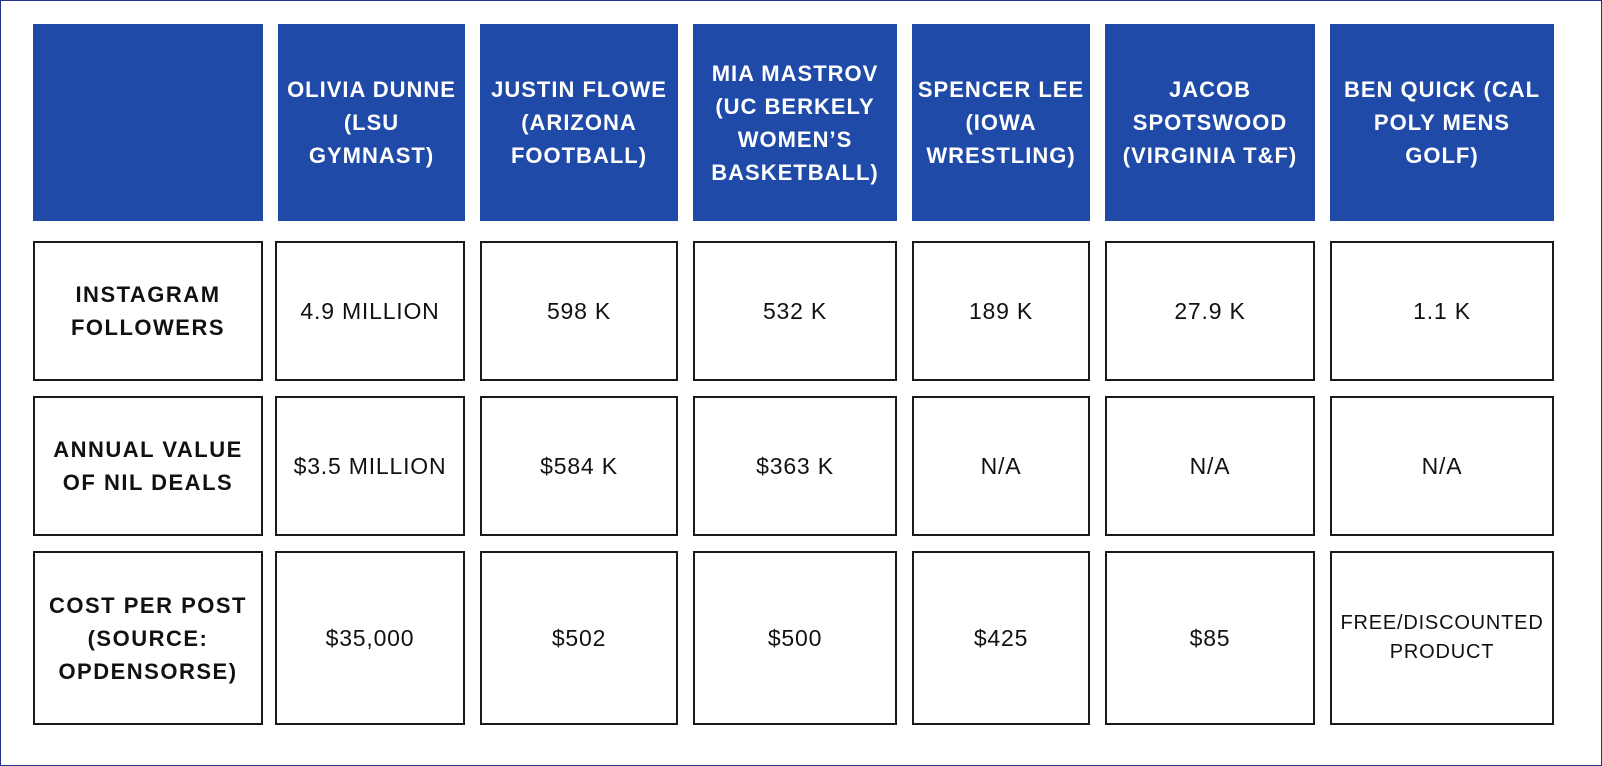  What do you see at coordinates (795, 311) in the screenshot?
I see `table-cell: 532 K` at bounding box center [795, 311].